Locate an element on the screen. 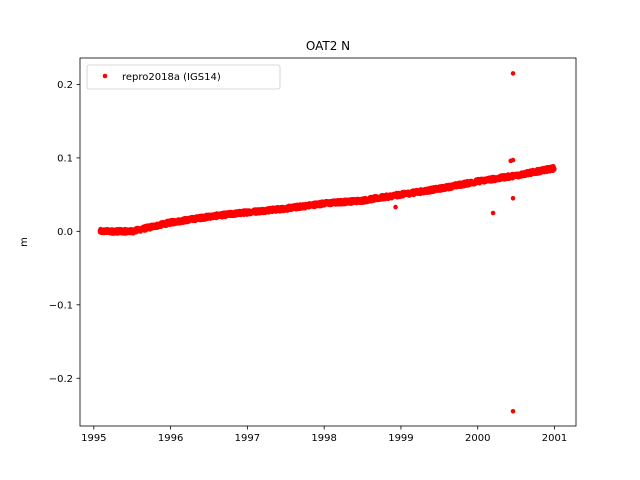 Image resolution: width=640 pixels, height=480 pixels. x-tick-label: 1999 is located at coordinates (400, 438).